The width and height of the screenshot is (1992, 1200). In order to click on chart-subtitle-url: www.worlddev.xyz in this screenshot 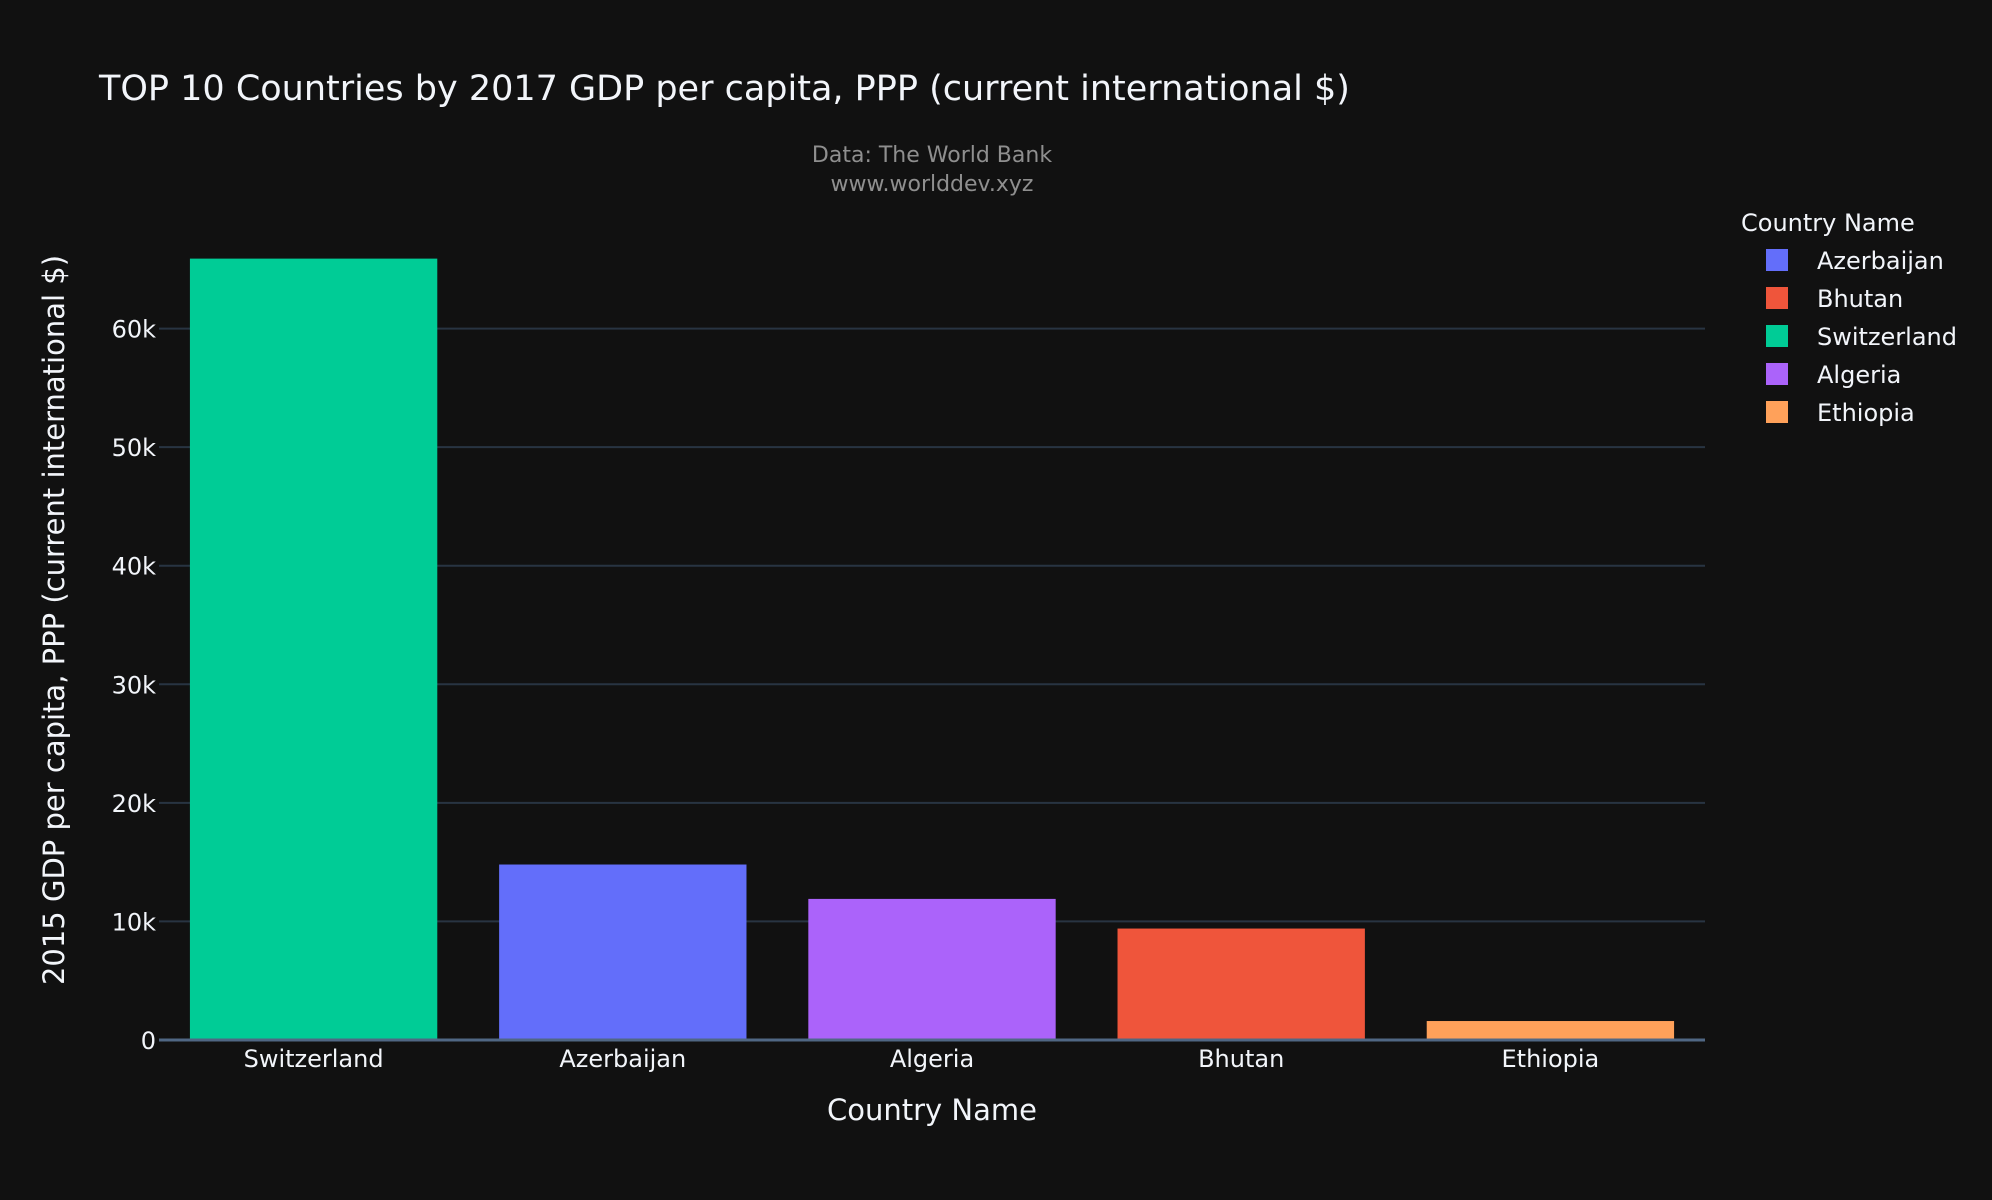, I will do `click(932, 184)`.